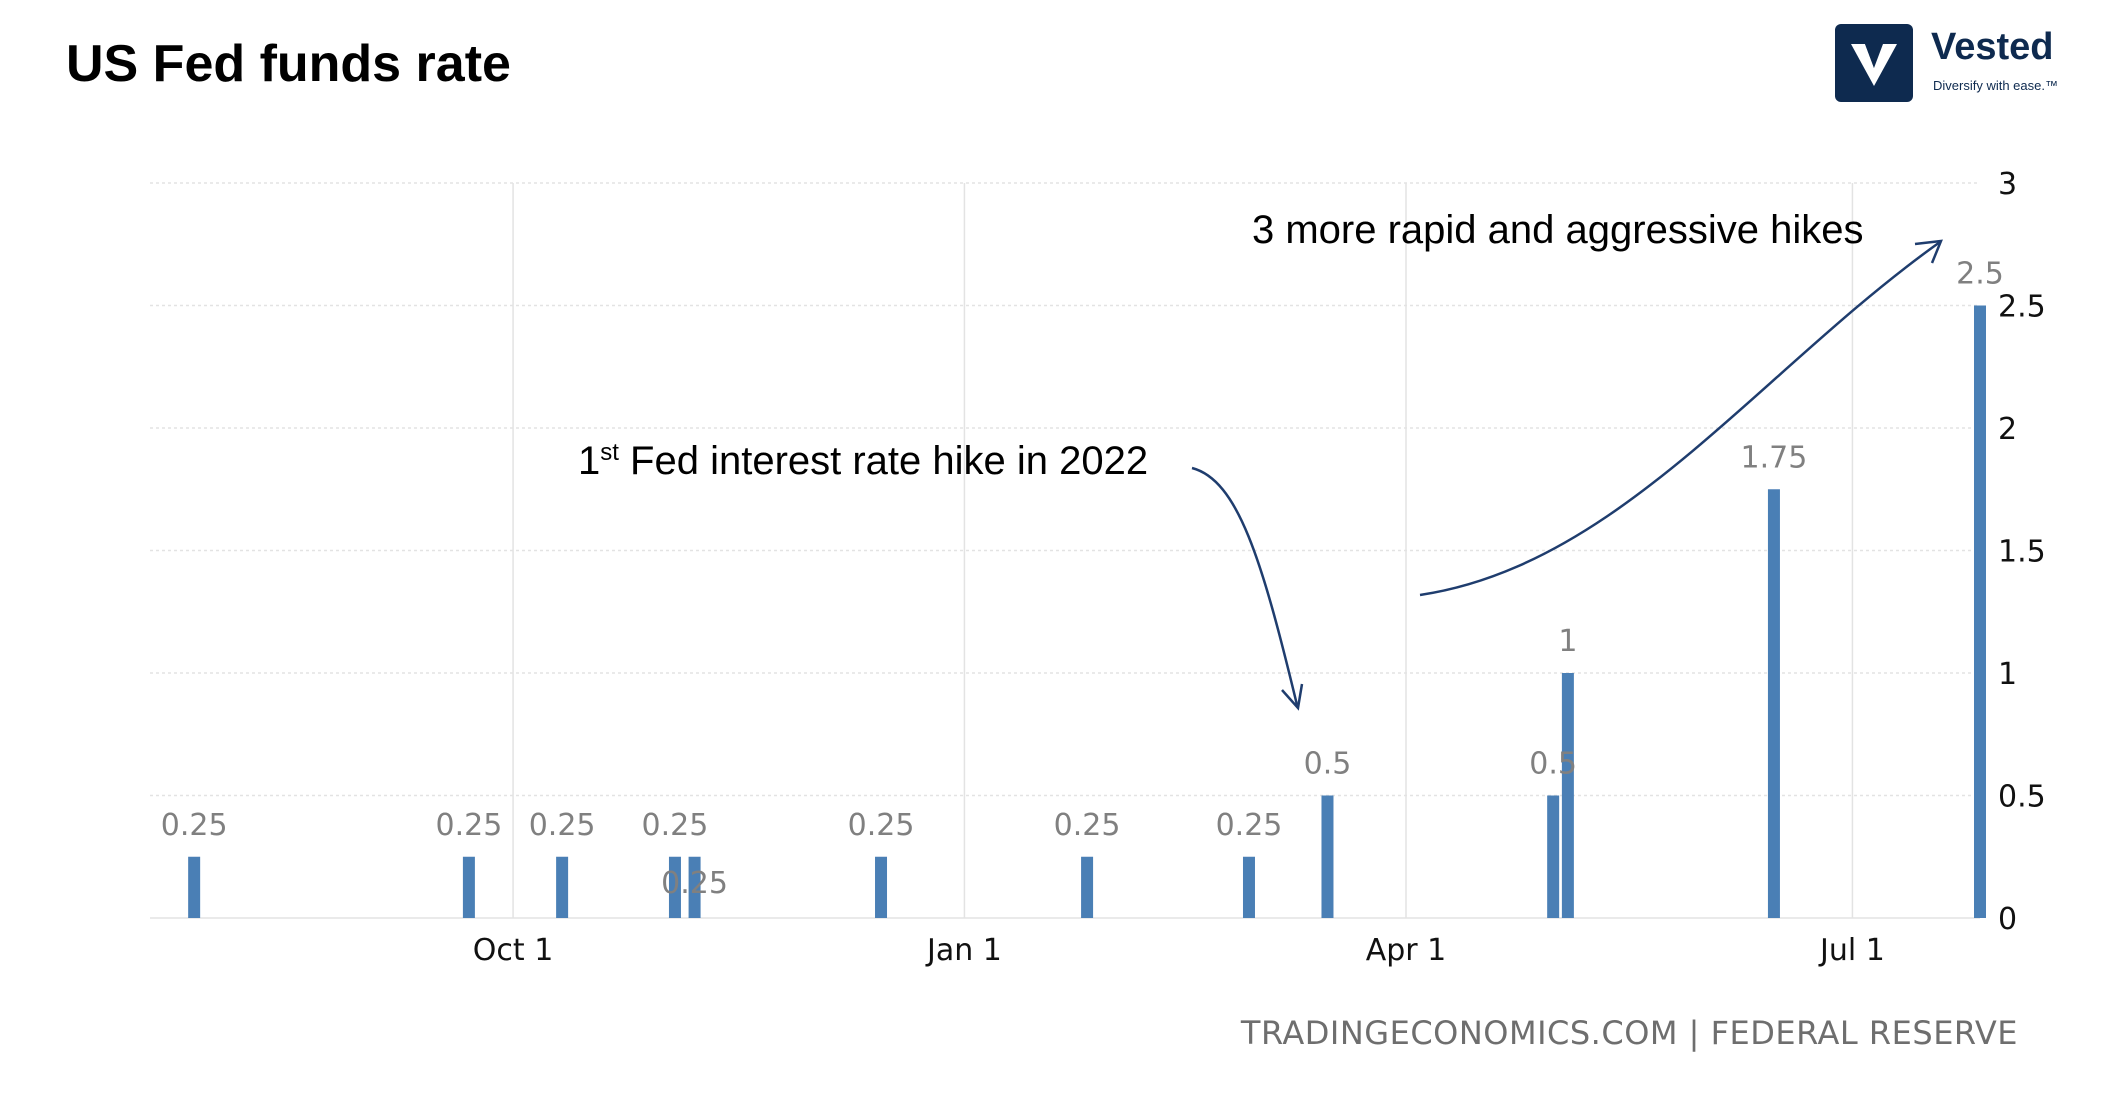  Describe the element at coordinates (1851, 950) in the screenshot. I see `x-tick-label: Jul 1` at that location.